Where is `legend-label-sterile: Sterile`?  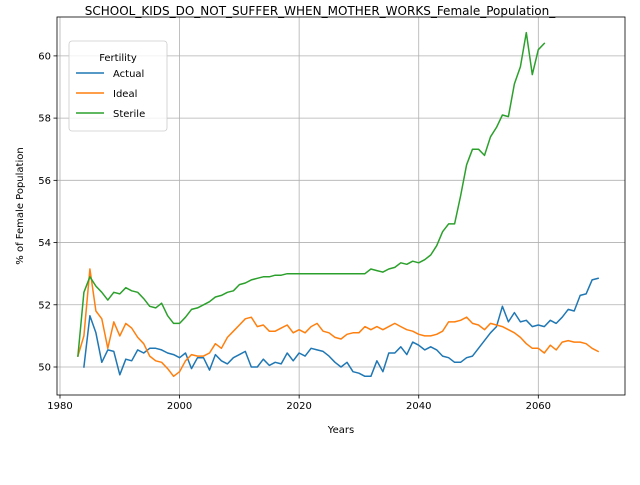 legend-label-sterile: Sterile is located at coordinates (129, 114).